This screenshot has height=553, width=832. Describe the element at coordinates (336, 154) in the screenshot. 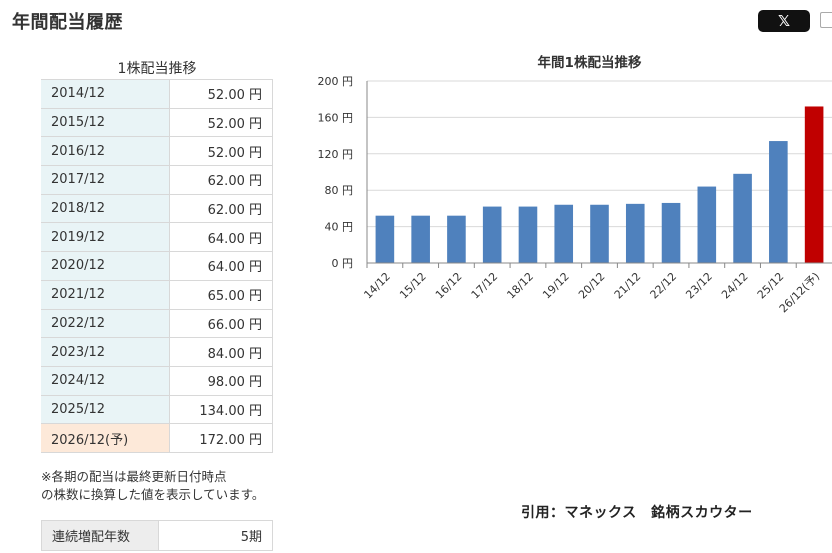

I see `y-tick-label: 120 円` at that location.